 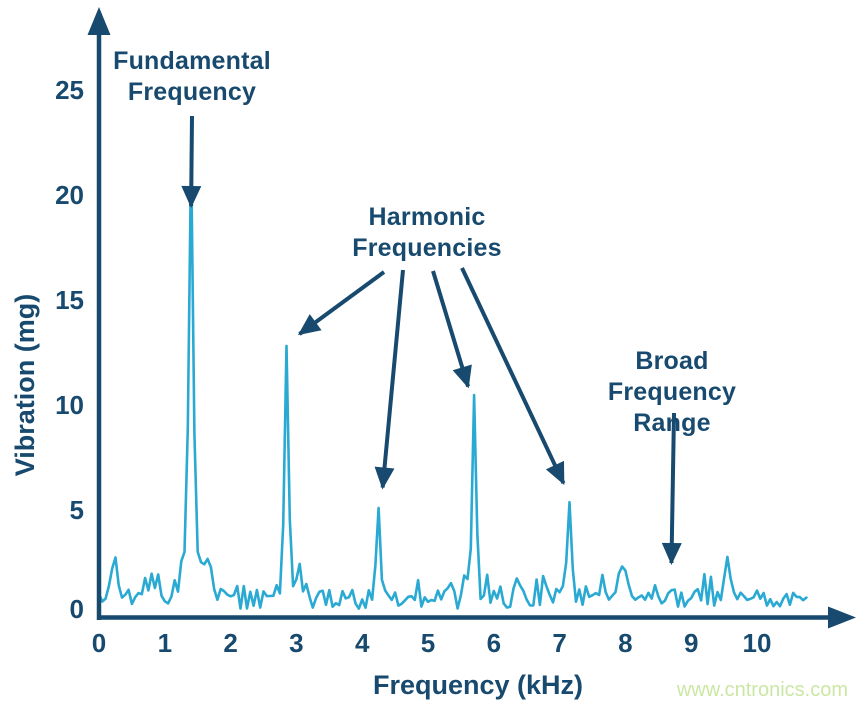 What do you see at coordinates (76, 510) in the screenshot?
I see `y-tick-label-5: 5` at bounding box center [76, 510].